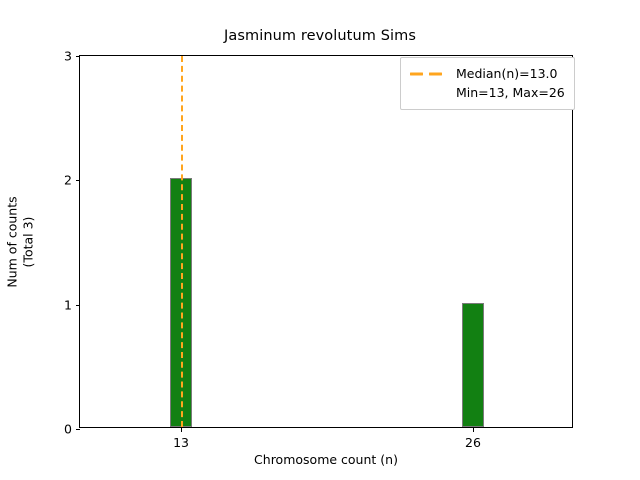  I want to click on y-axis-label: Num of counts (Total 3), so click(19, 241).